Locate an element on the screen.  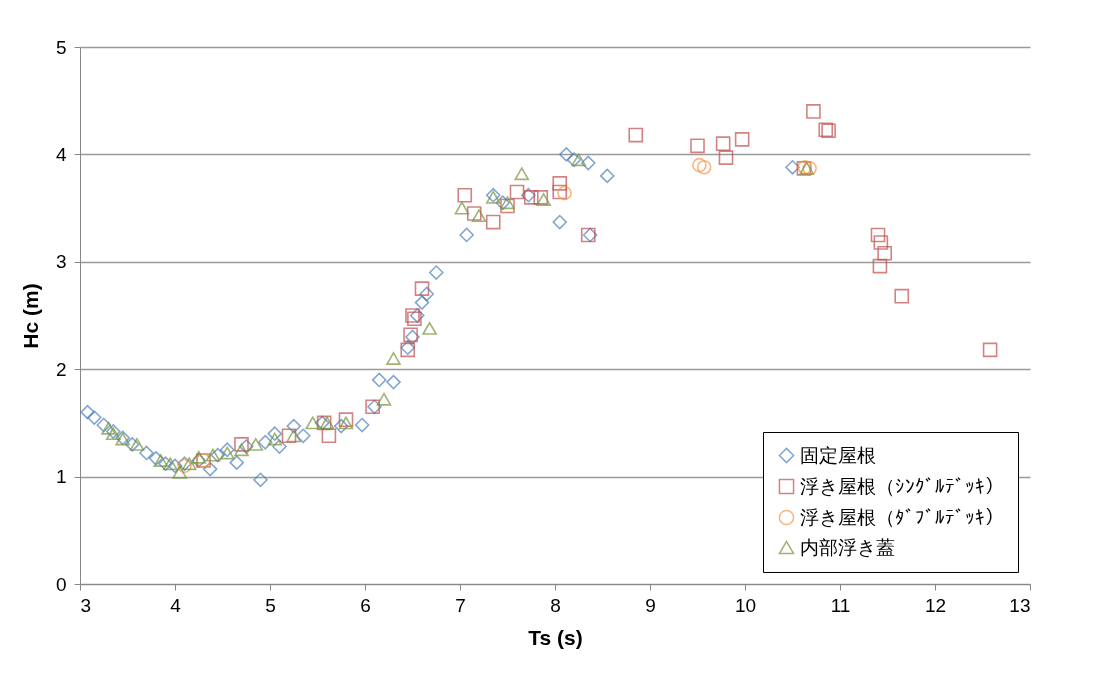
x-tick-label: 7 is located at coordinates (460, 605).